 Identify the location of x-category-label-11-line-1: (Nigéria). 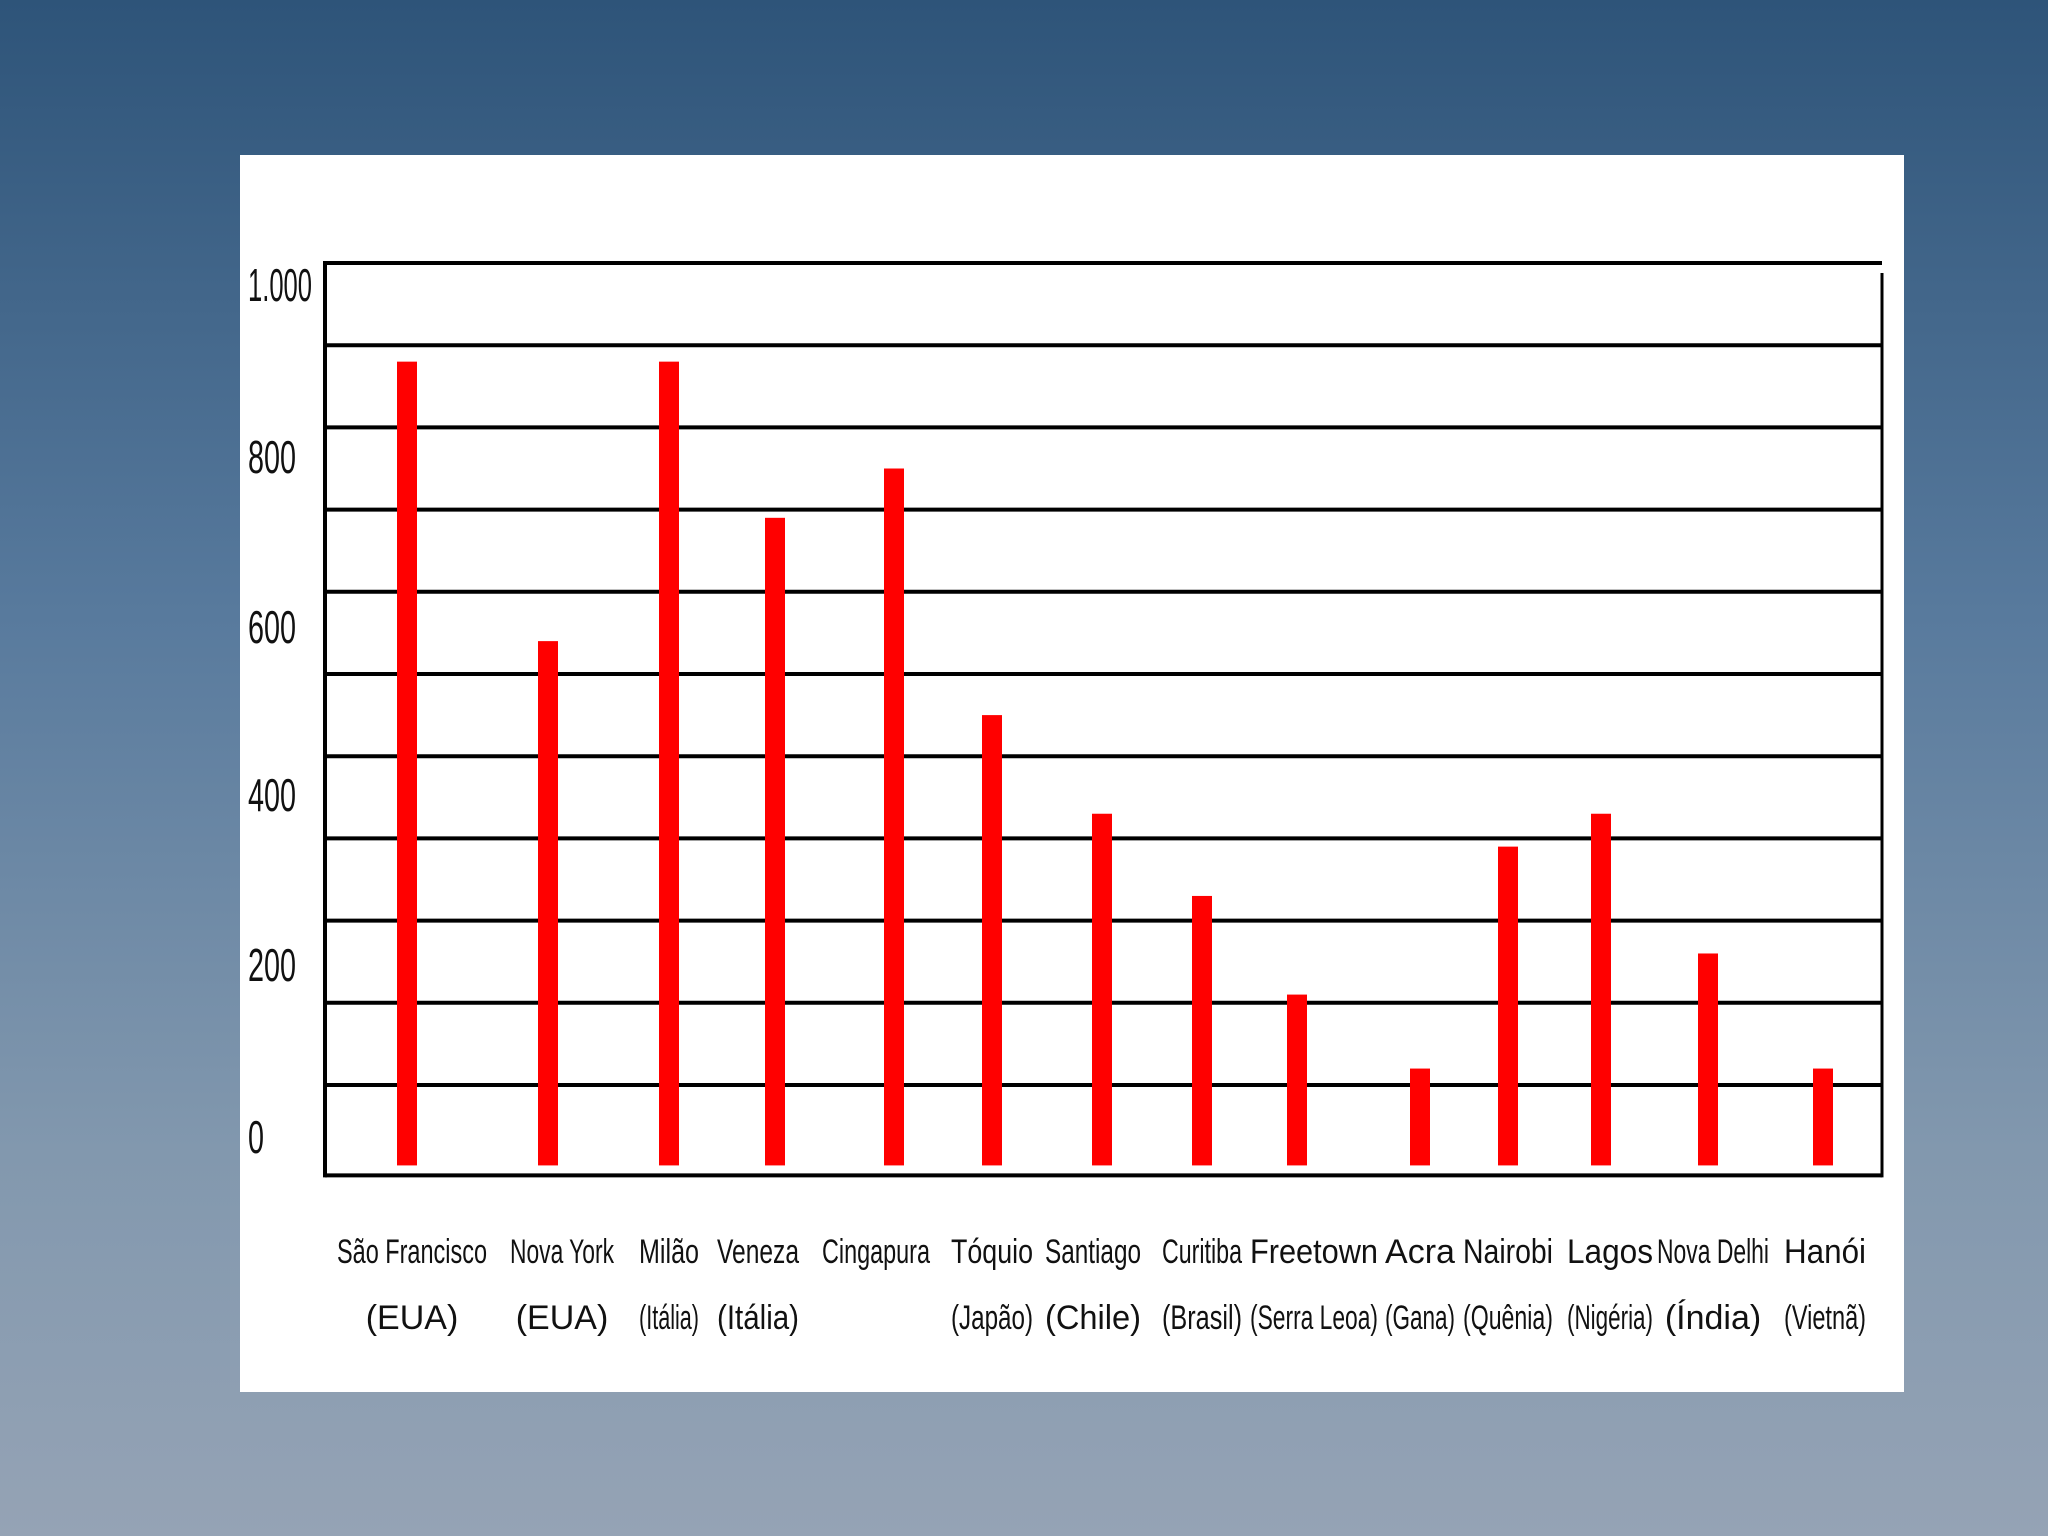
(1610, 1318).